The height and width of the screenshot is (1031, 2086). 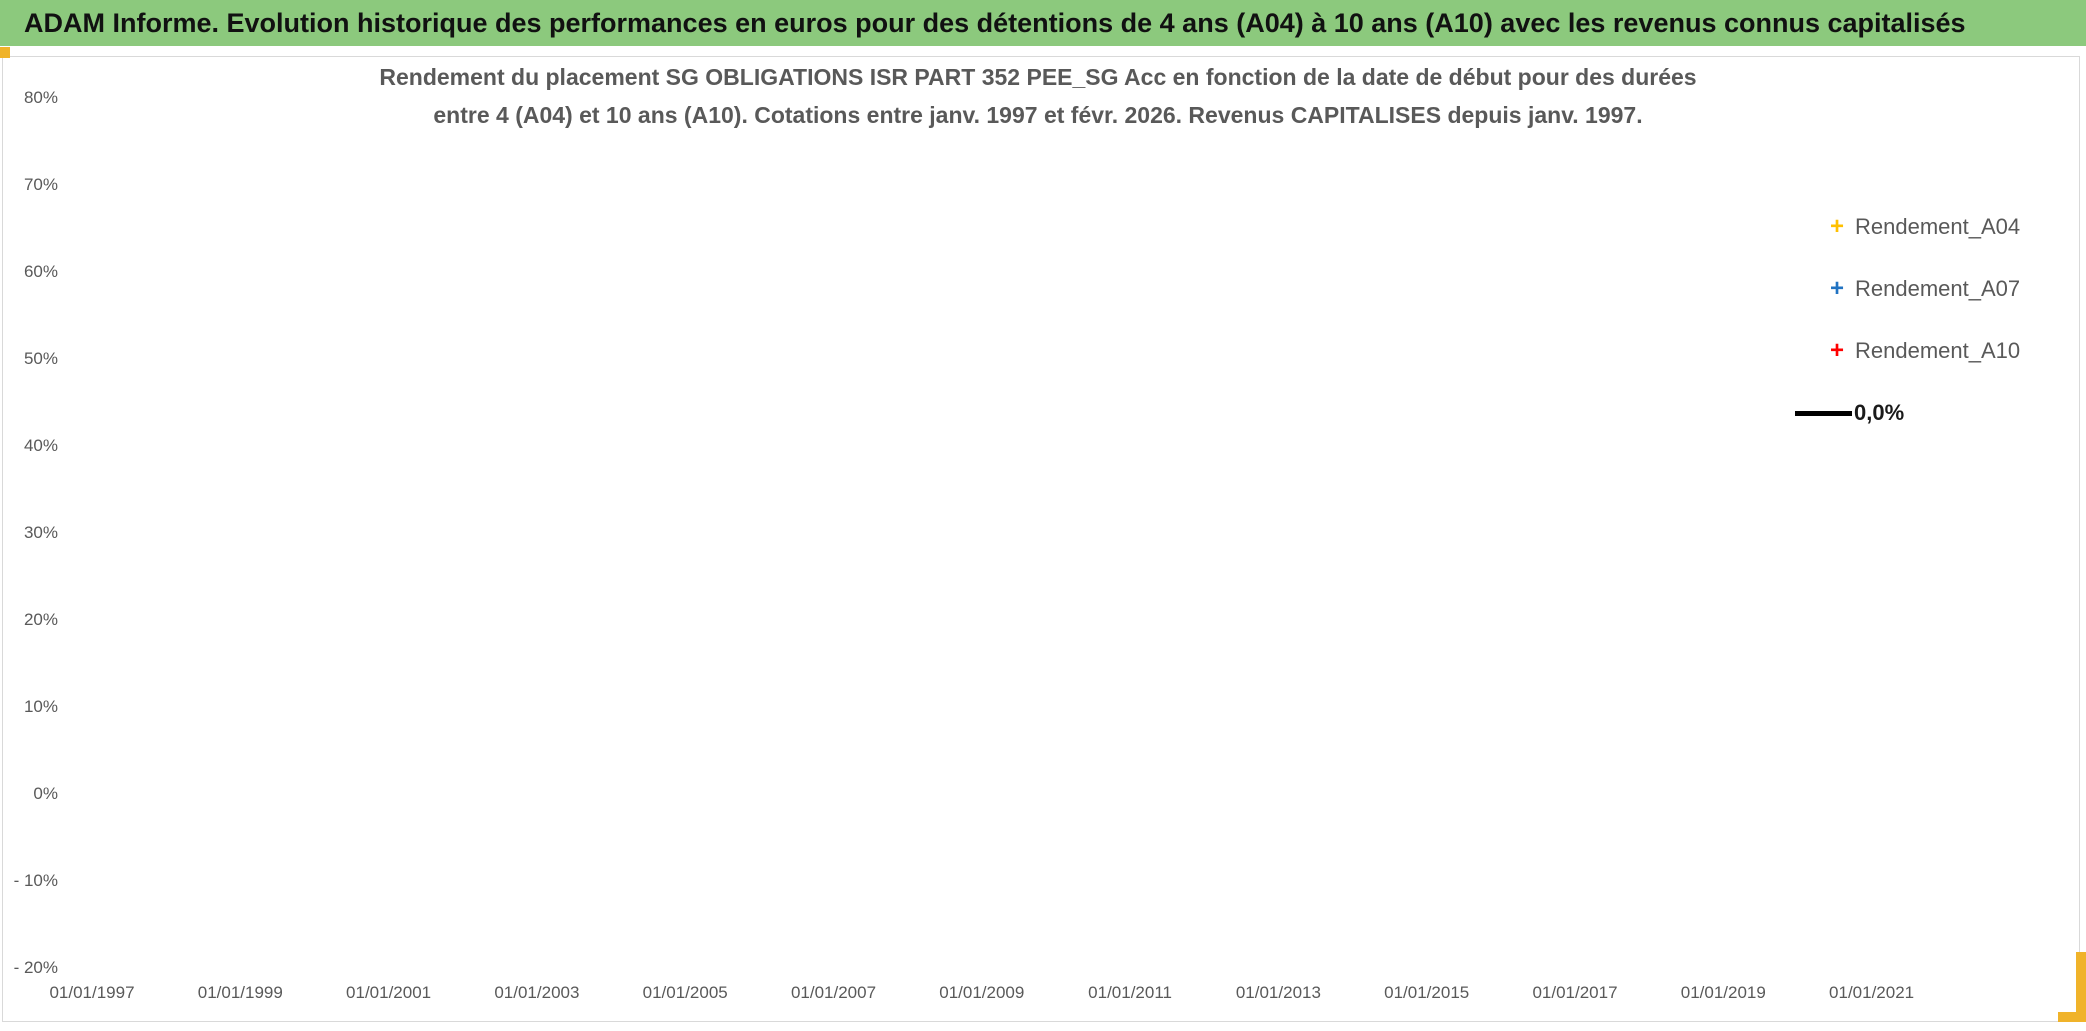 I want to click on legend-label: Rendement_A10, so click(x=1938, y=350).